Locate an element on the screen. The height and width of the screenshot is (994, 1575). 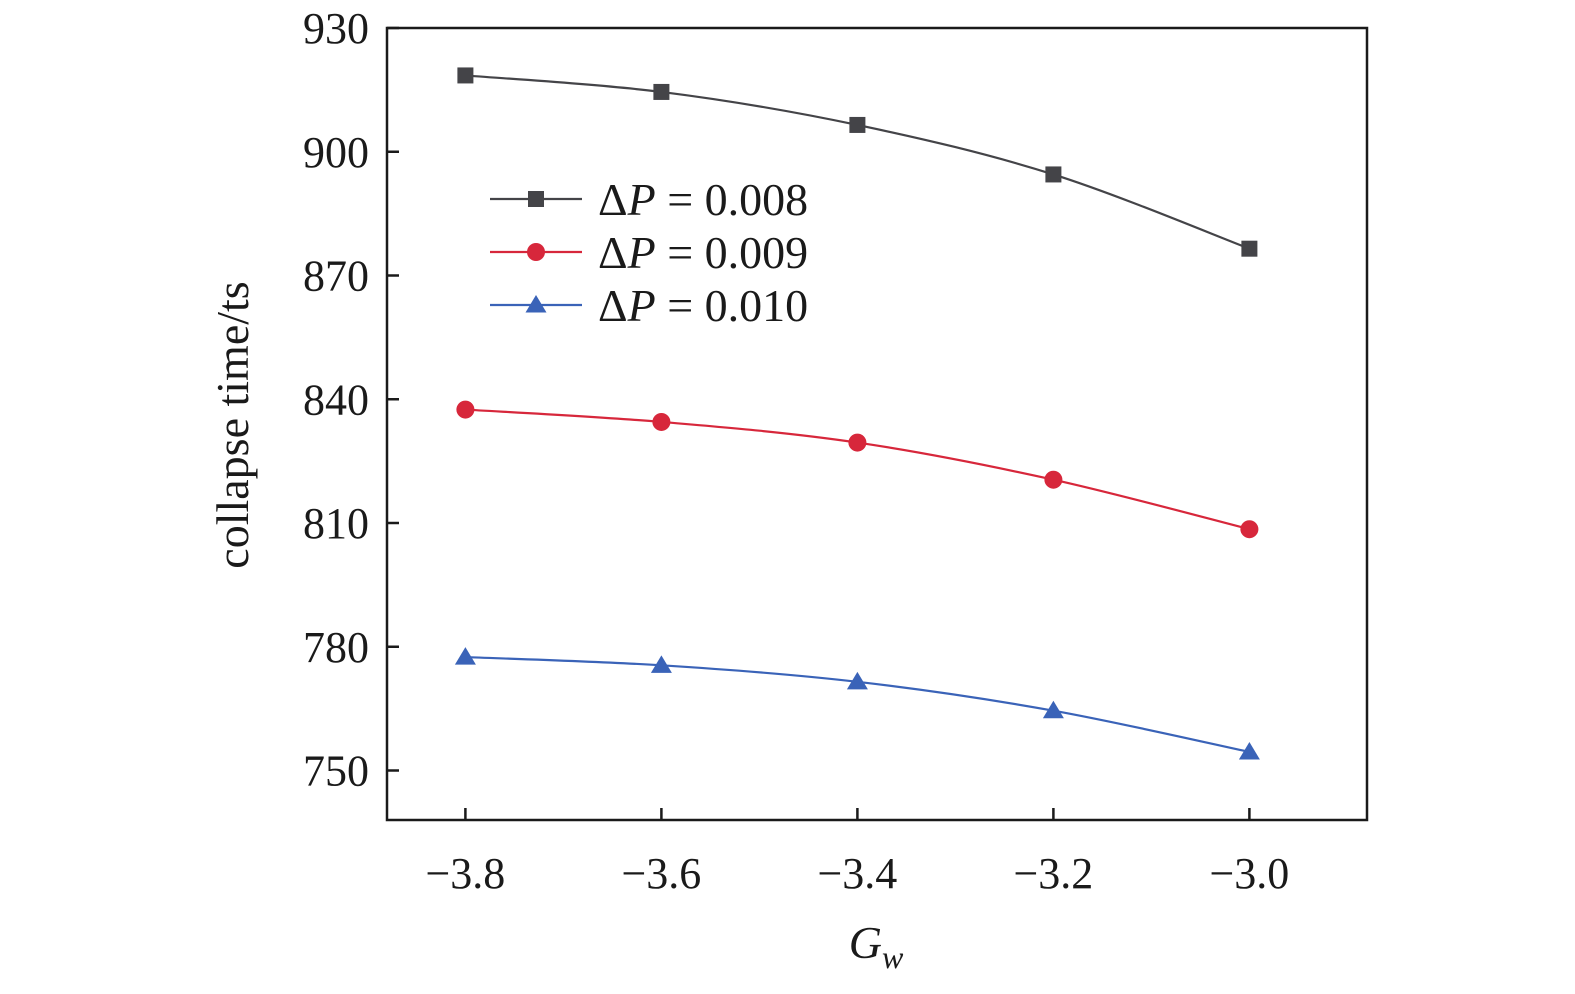
x-axis-title: Gw is located at coordinates (876, 946).